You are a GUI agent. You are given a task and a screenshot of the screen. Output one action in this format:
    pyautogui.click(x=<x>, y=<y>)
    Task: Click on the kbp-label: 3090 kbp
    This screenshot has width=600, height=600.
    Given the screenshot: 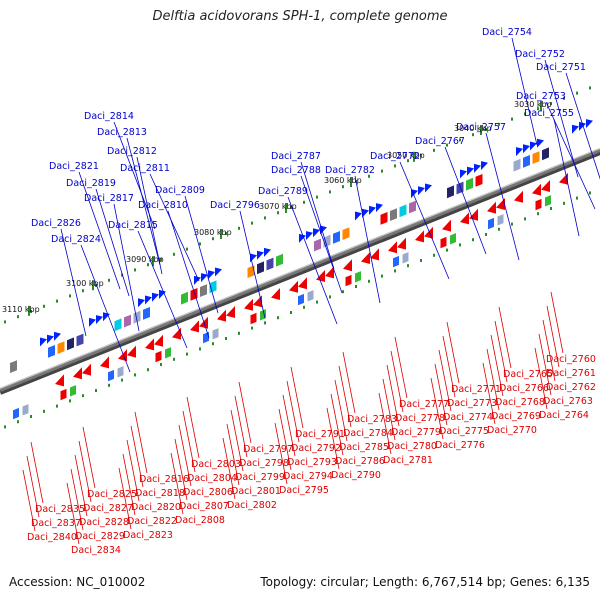 What is the action you would take?
    pyautogui.click(x=145, y=259)
    